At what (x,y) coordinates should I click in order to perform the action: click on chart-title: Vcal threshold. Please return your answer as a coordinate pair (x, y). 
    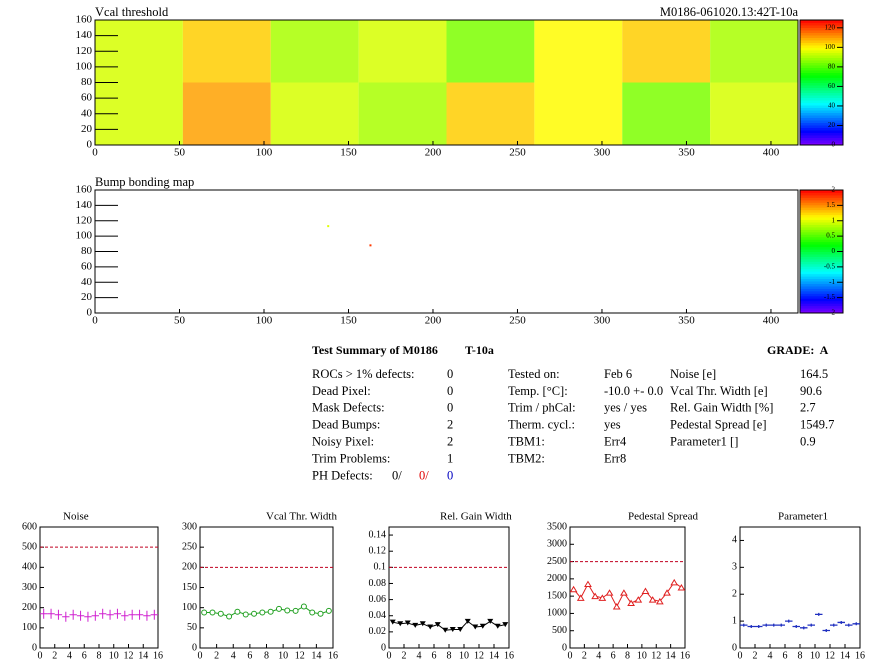
    Looking at the image, I should click on (132, 12).